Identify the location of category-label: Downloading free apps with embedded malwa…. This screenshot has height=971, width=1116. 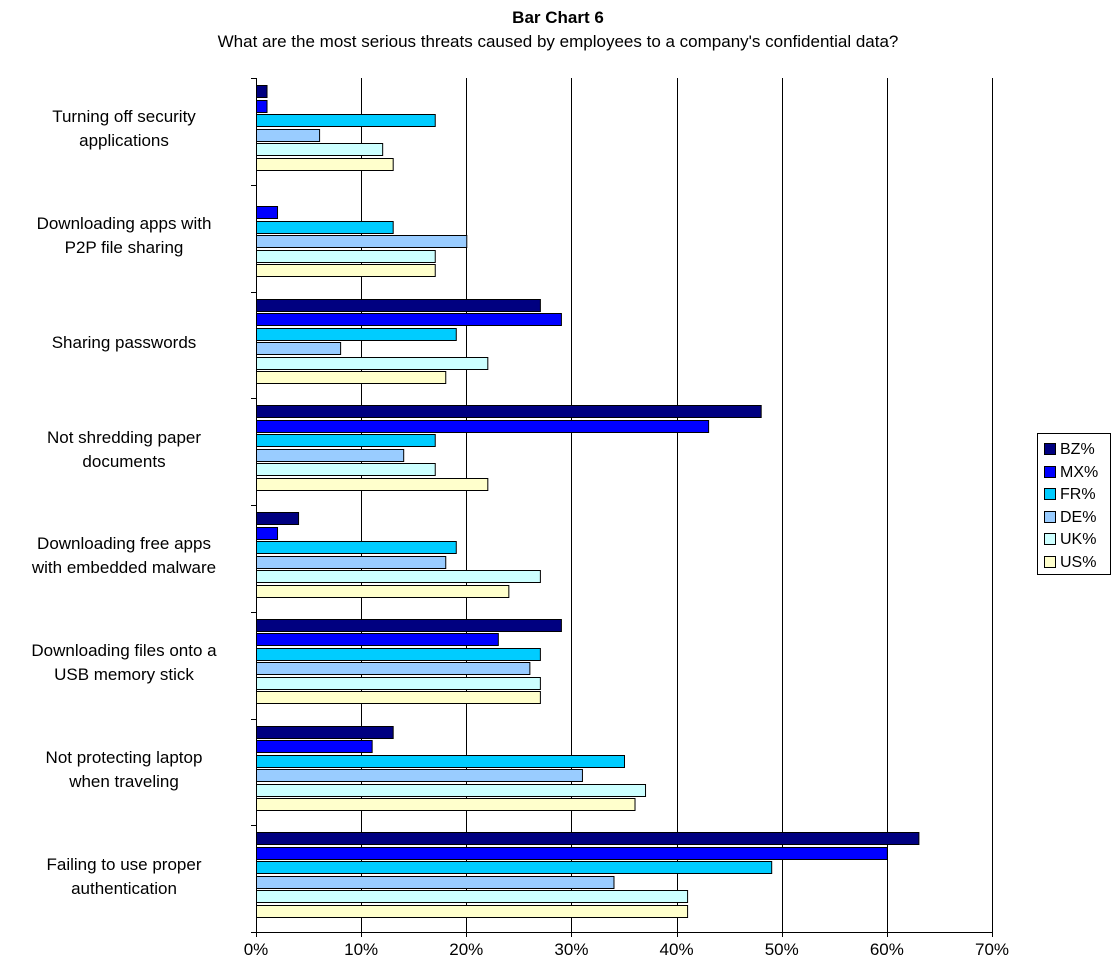
(124, 556).